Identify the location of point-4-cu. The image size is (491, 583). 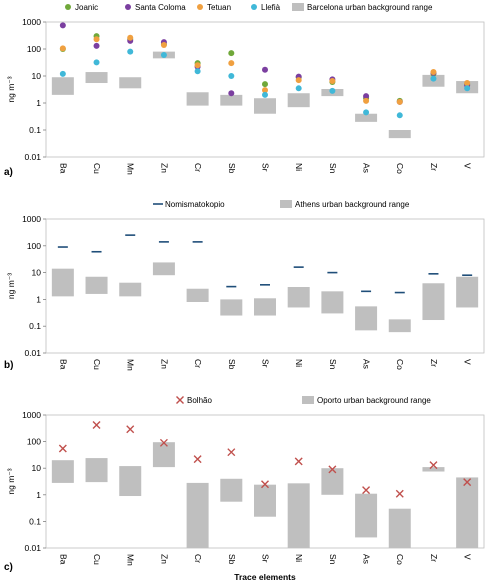
(96, 62).